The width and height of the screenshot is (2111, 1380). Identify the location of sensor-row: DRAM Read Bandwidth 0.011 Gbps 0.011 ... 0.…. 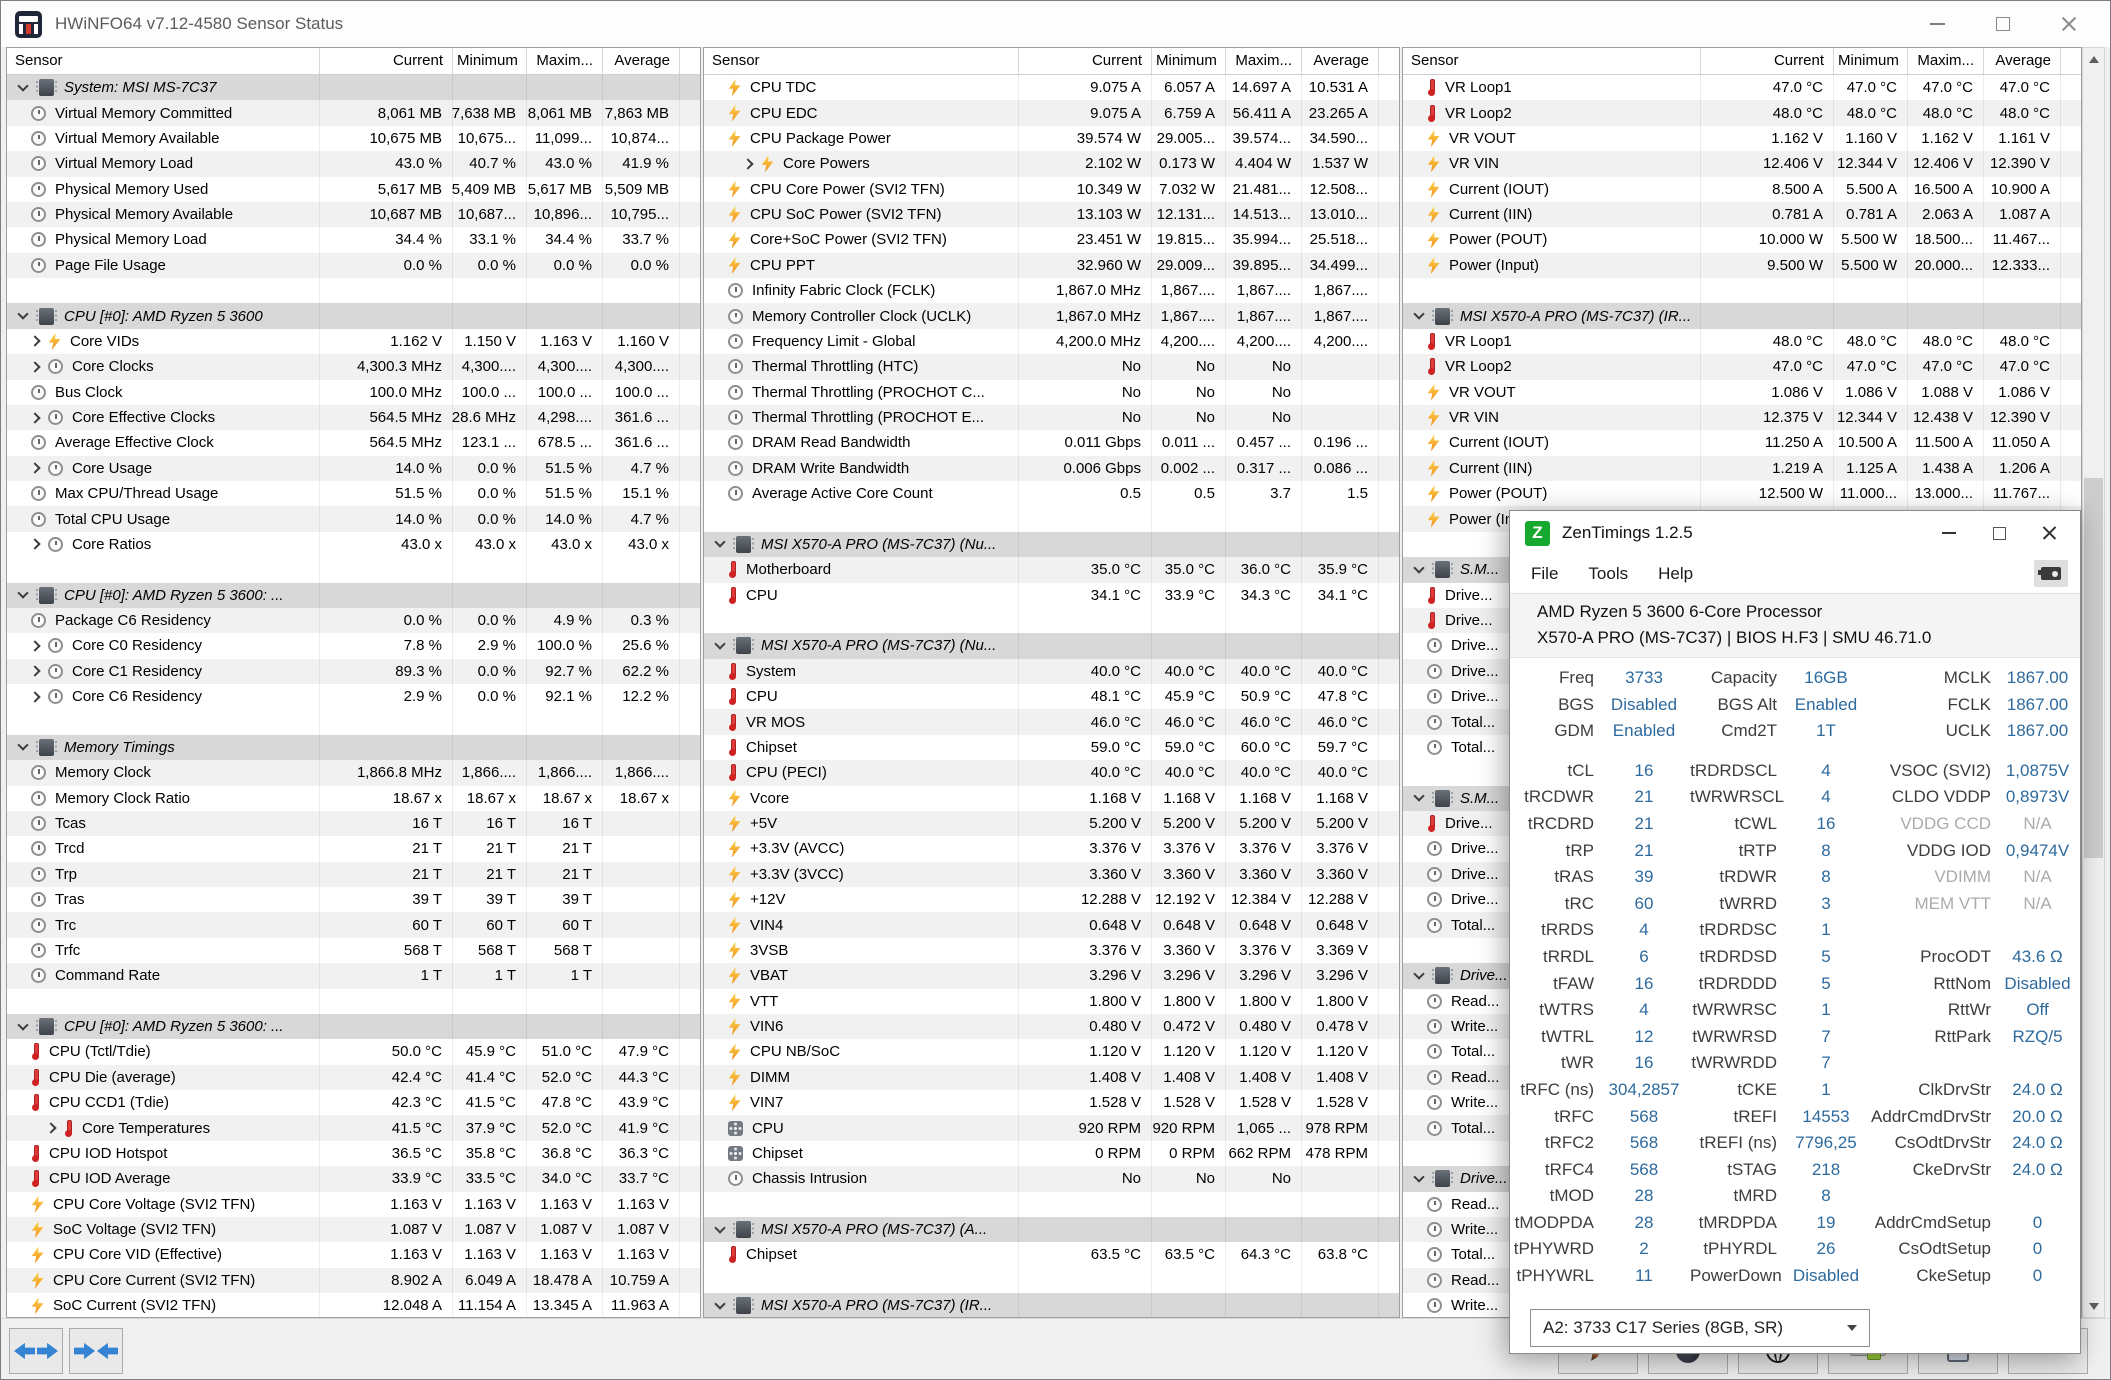
(1051, 443).